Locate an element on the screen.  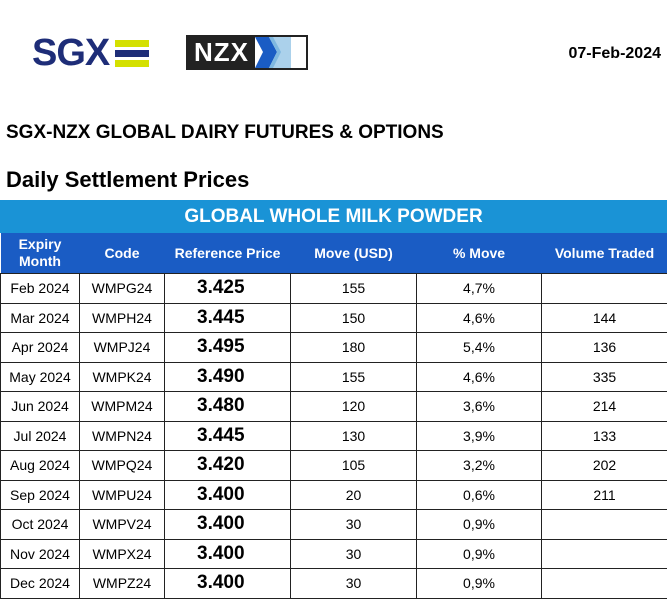
expiry-month-cell: Mar 2024 is located at coordinates (40, 317).